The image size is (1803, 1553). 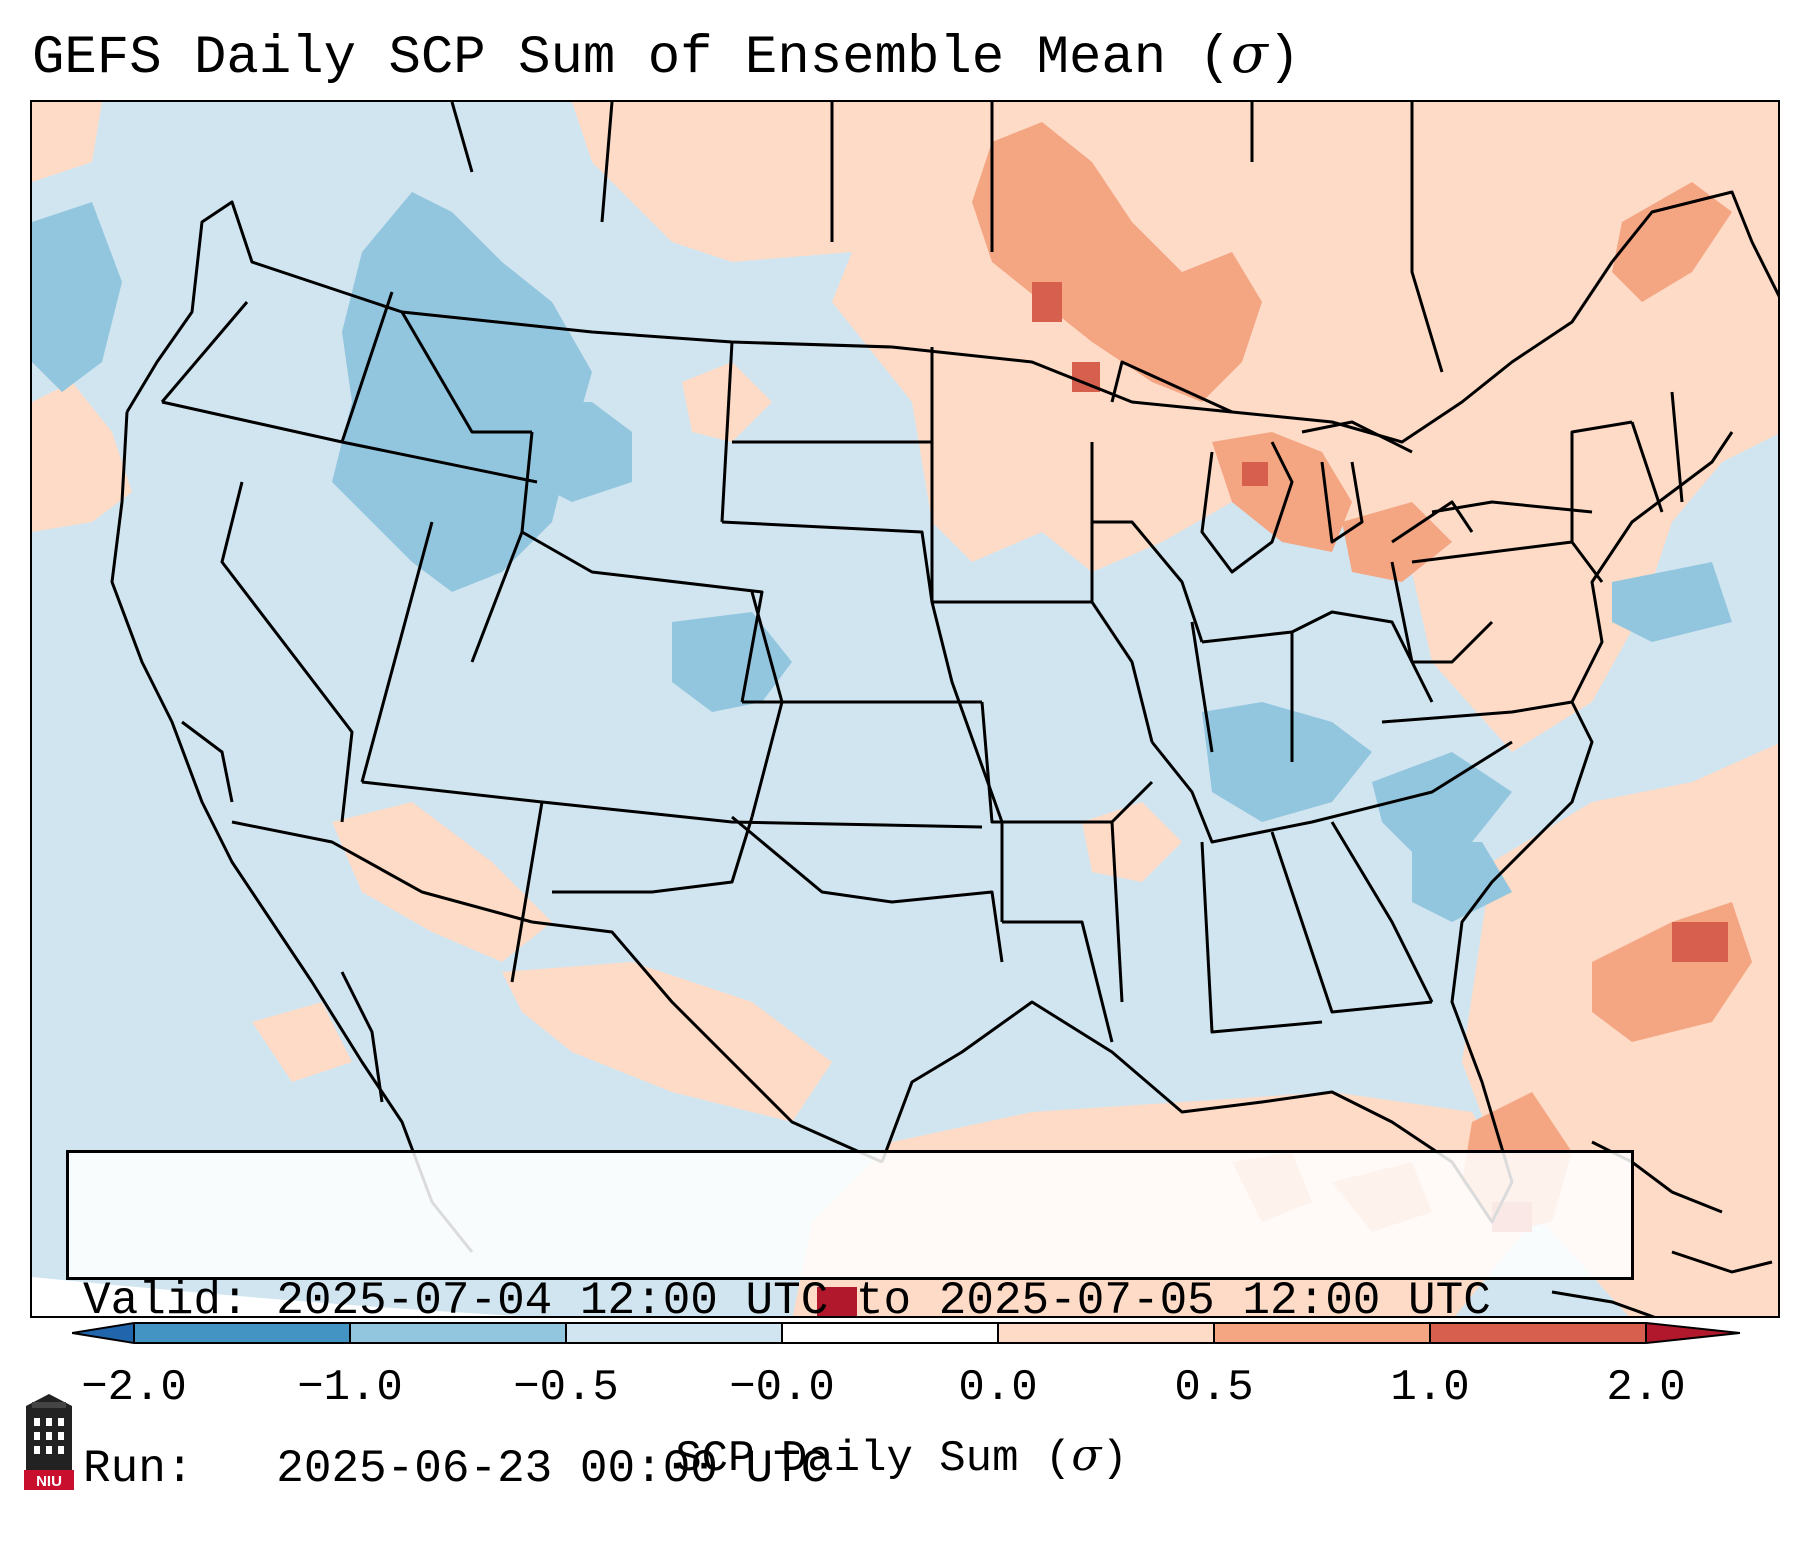 I want to click on svg-text: NIU, so click(x=49, y=1481).